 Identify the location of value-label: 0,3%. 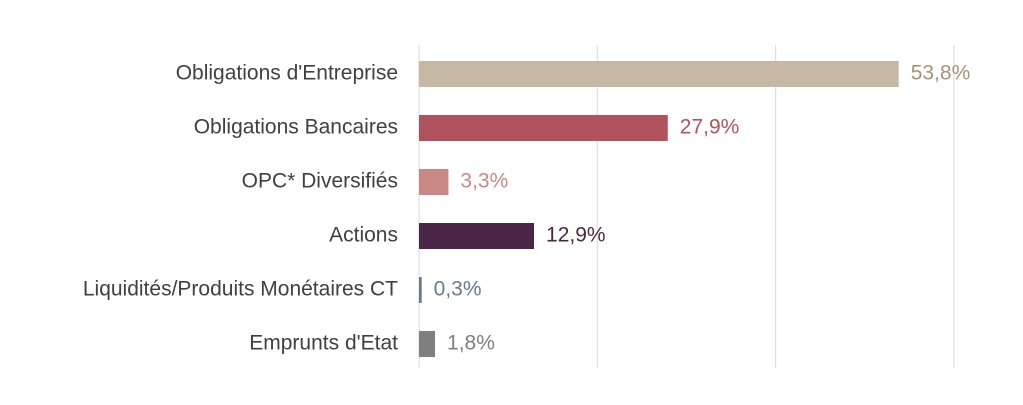
(458, 289).